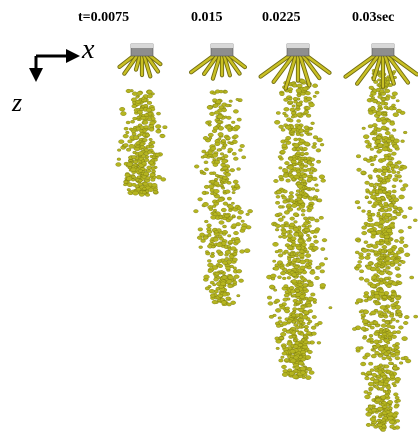 The height and width of the screenshot is (434, 418). What do you see at coordinates (36, 75) in the screenshot?
I see `z-axis-arrowhead` at bounding box center [36, 75].